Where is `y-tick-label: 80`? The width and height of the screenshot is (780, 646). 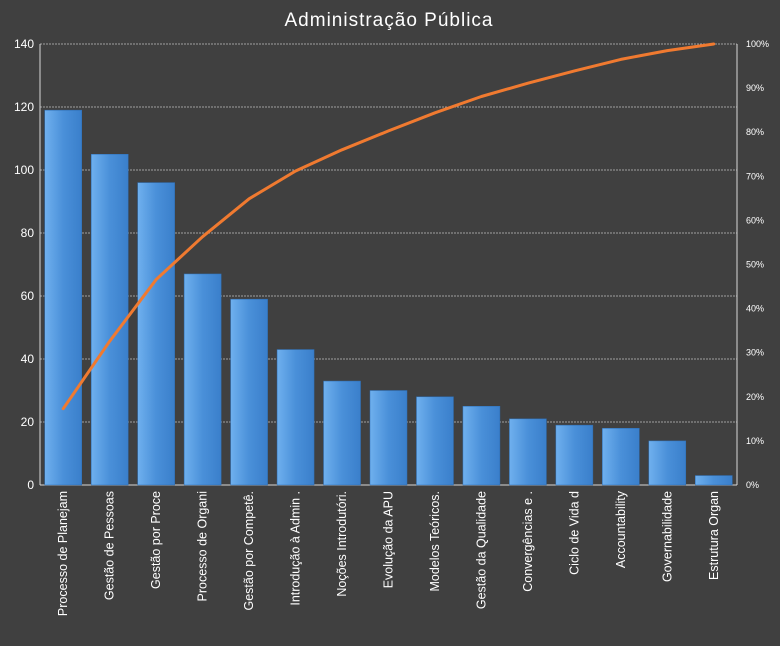 y-tick-label: 80 is located at coordinates (28, 233).